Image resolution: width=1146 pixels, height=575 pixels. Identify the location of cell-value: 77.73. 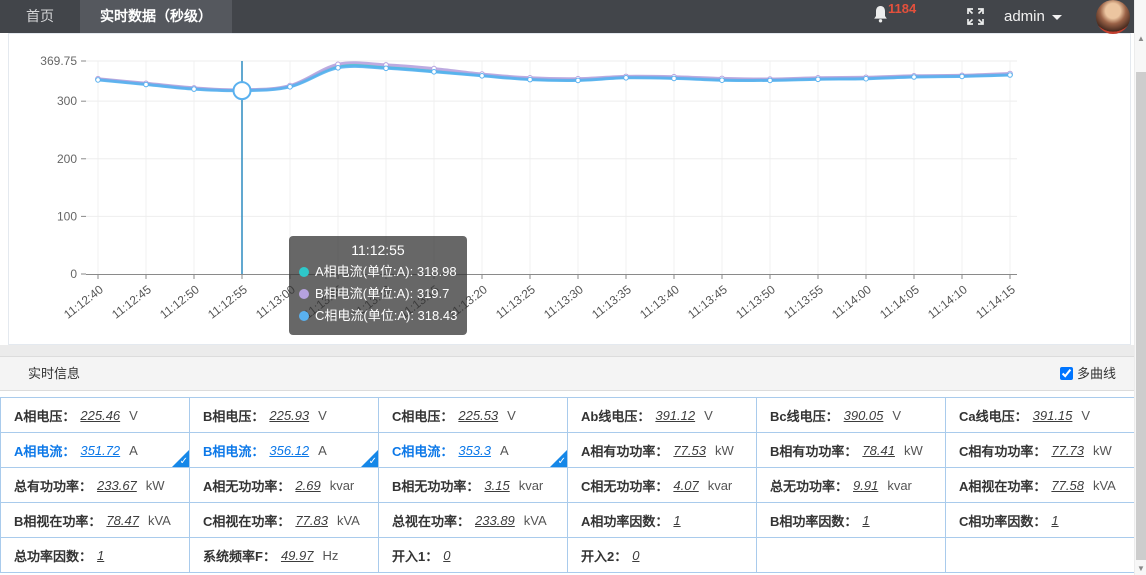
(1067, 450).